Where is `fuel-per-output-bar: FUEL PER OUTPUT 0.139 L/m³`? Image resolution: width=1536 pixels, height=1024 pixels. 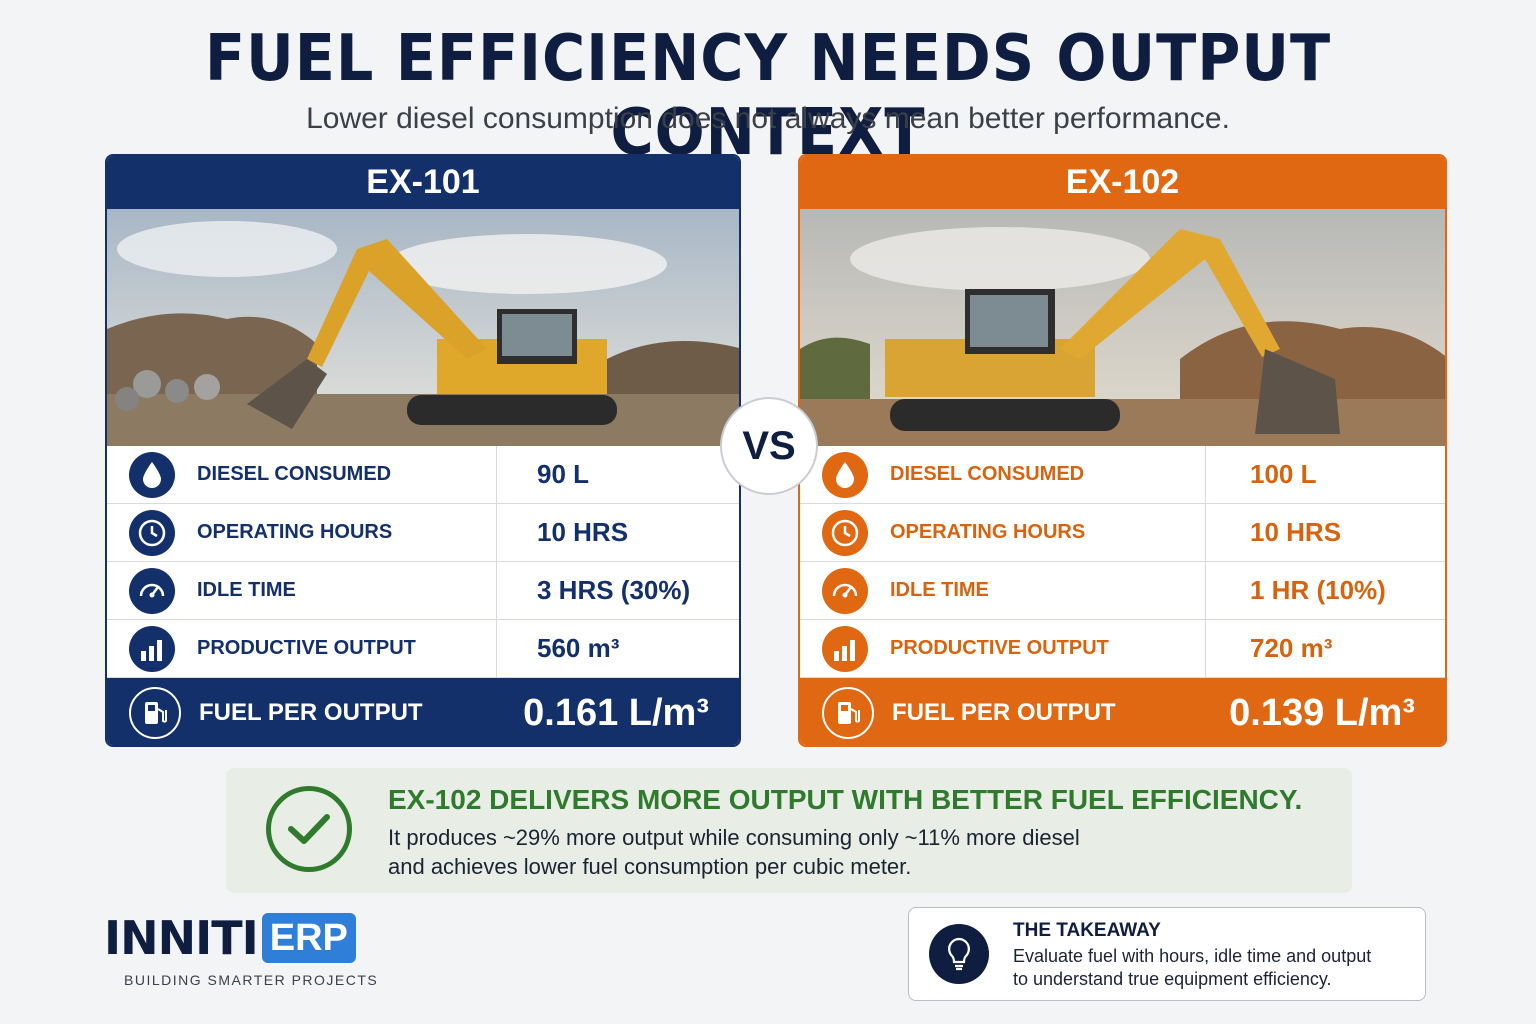
fuel-per-output-bar: FUEL PER OUTPUT 0.139 L/m³ is located at coordinates (1122, 711).